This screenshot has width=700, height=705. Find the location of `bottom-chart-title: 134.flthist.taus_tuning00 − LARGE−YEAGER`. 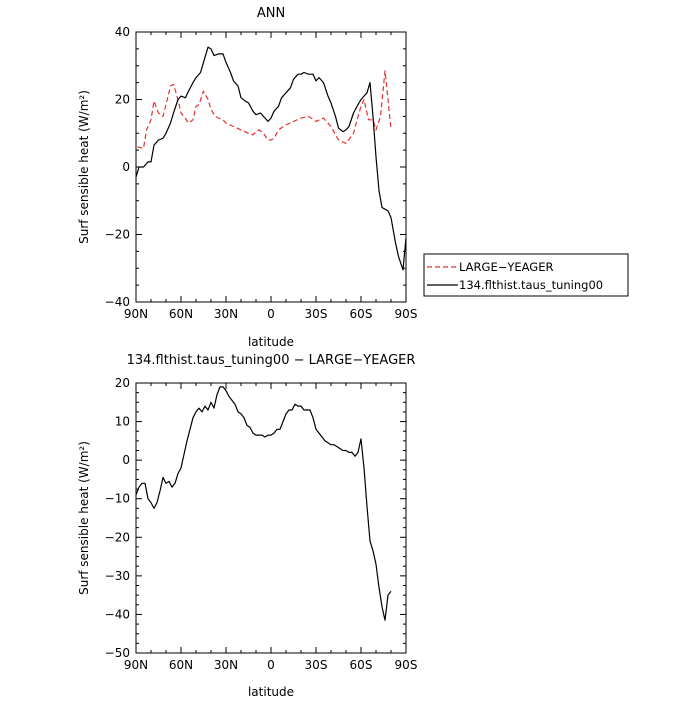

bottom-chart-title: 134.flthist.taus_tuning00 − LARGE−YEAGER is located at coordinates (271, 360).